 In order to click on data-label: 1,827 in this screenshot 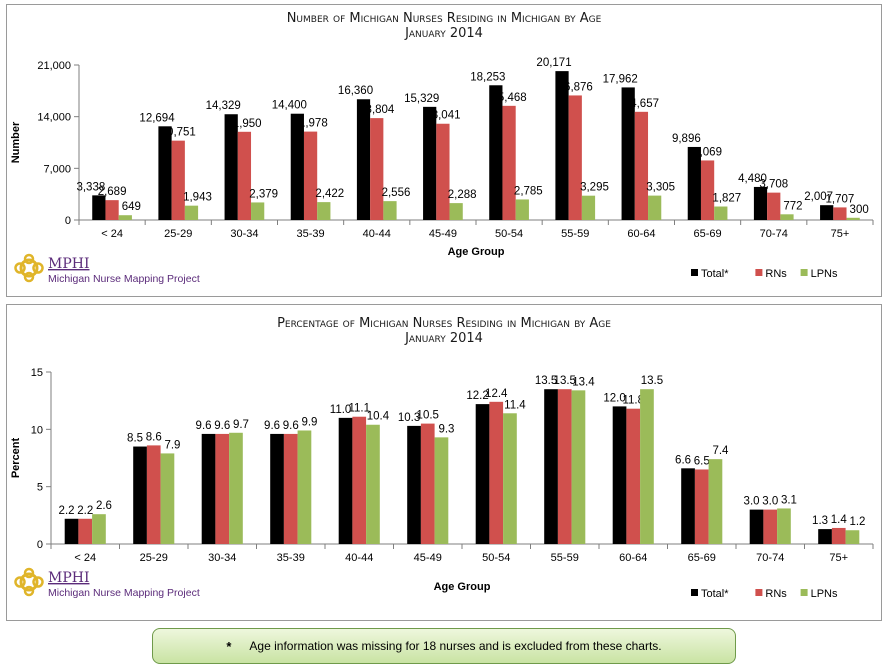, I will do `click(726, 199)`.